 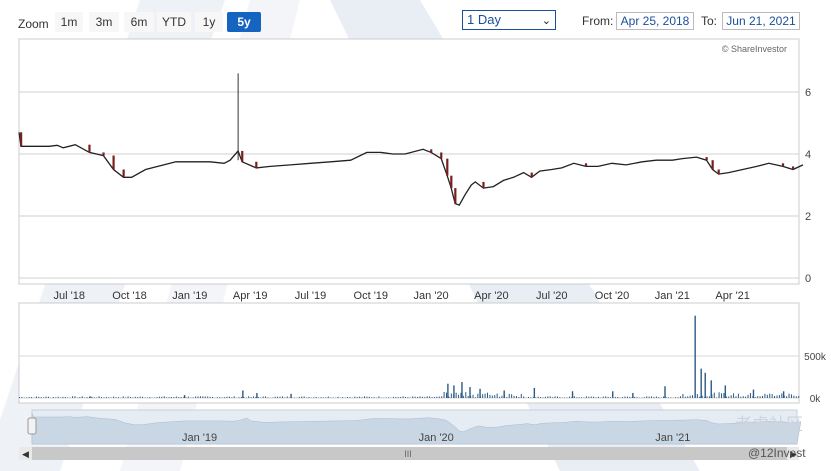 I want to click on x-tick-label: Apr '20, so click(x=491, y=296).